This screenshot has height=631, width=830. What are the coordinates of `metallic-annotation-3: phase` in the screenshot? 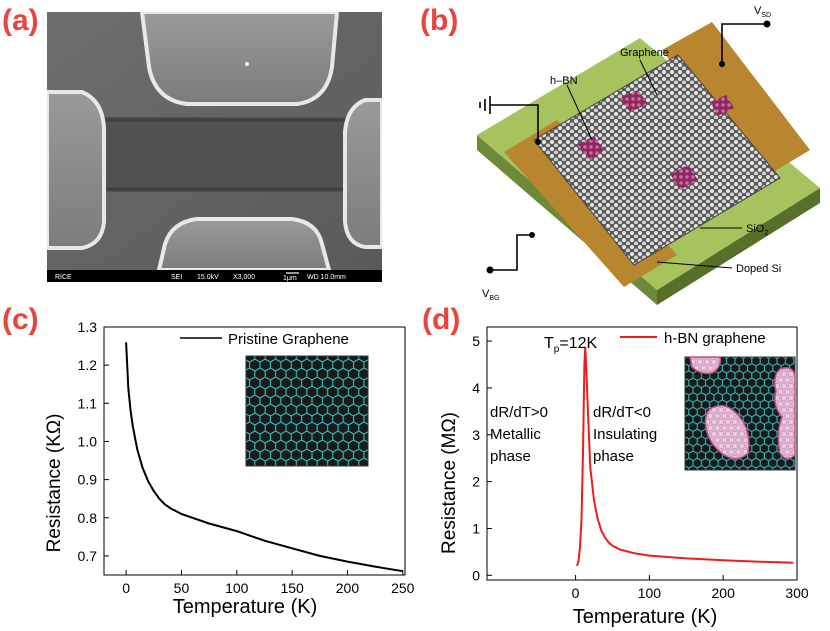 It's located at (510, 456).